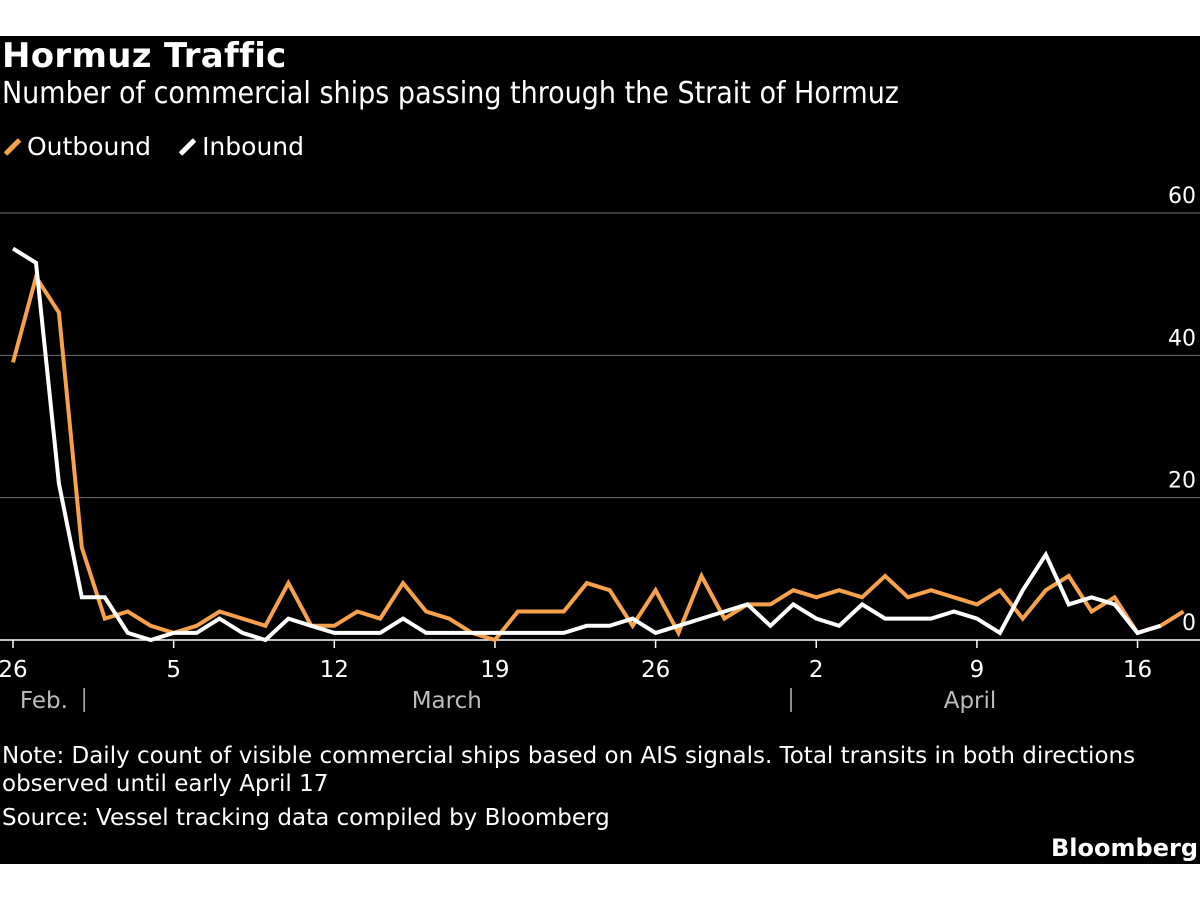 This screenshot has width=1200, height=900. Describe the element at coordinates (89, 146) in the screenshot. I see `legend-label-outbound: Outbound` at that location.